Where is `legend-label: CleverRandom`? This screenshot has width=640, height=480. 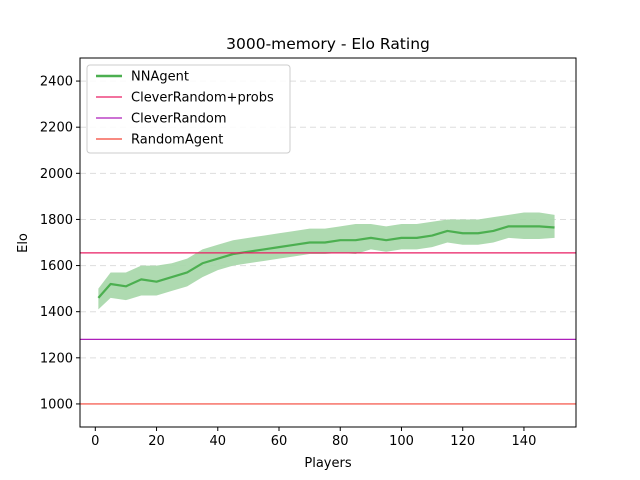 legend-label: CleverRandom is located at coordinates (179, 119).